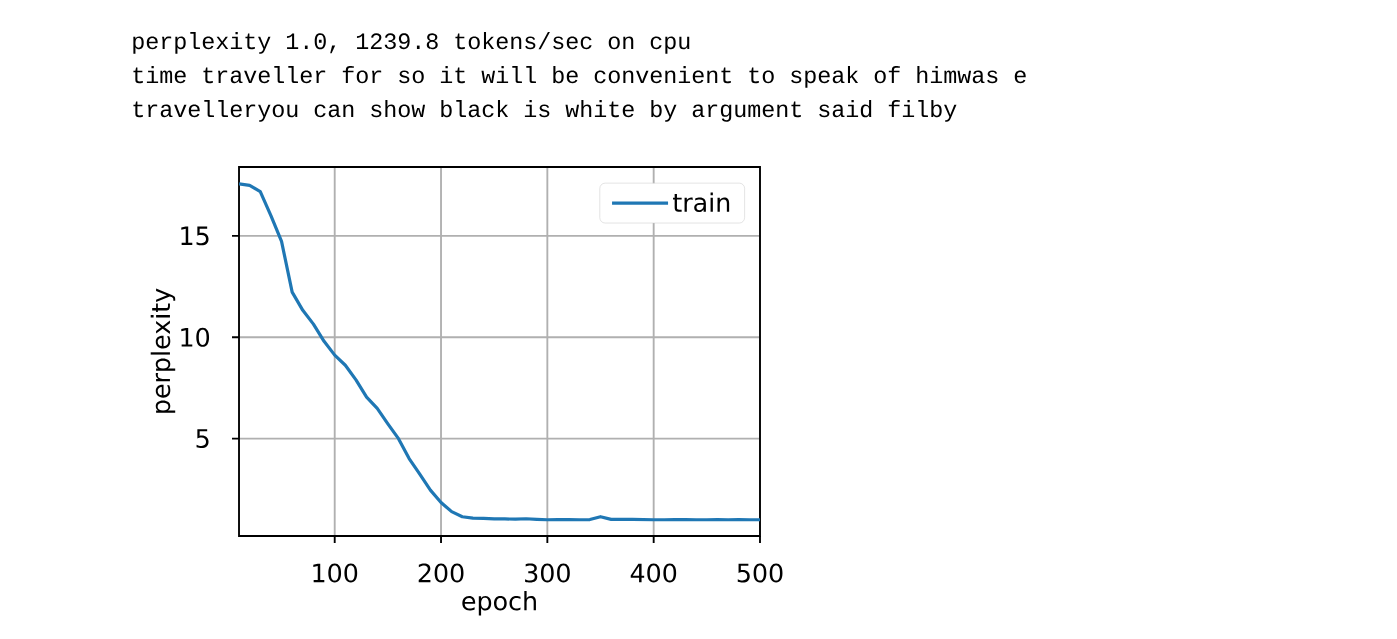 Image resolution: width=1397 pixels, height=639 pixels. I want to click on y-tick-label: 15, so click(195, 236).